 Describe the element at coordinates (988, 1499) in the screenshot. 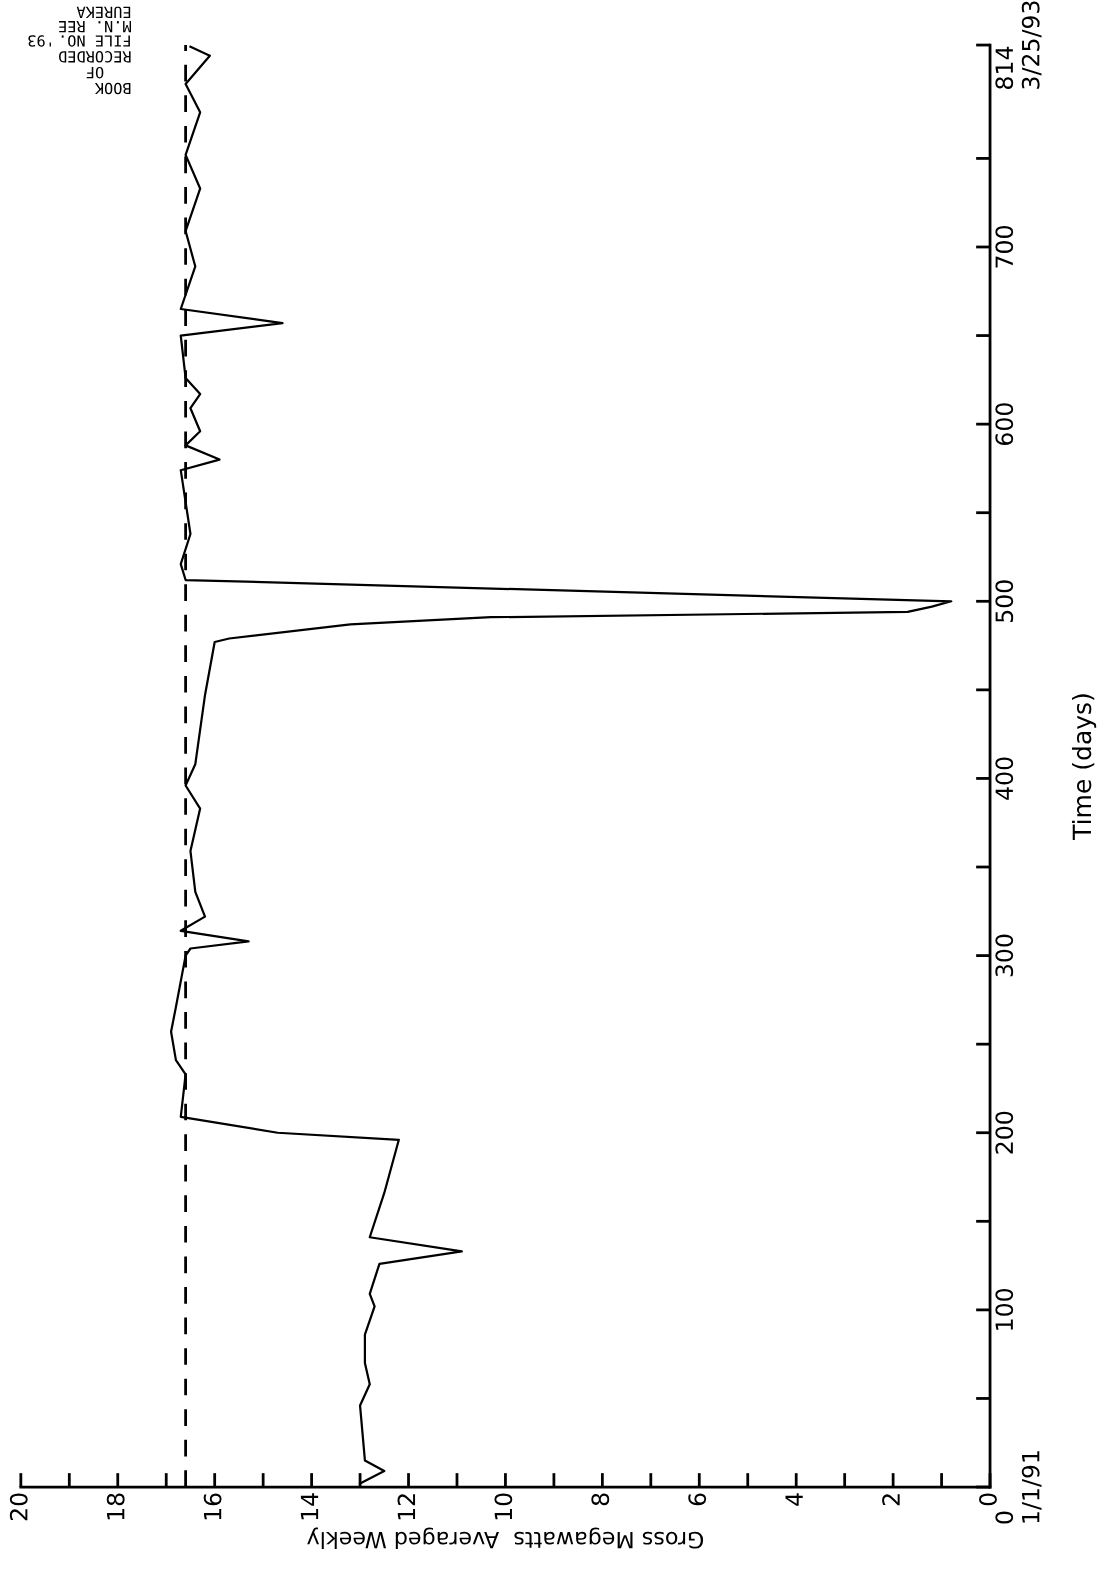

I see `x-tick-label: 0` at that location.